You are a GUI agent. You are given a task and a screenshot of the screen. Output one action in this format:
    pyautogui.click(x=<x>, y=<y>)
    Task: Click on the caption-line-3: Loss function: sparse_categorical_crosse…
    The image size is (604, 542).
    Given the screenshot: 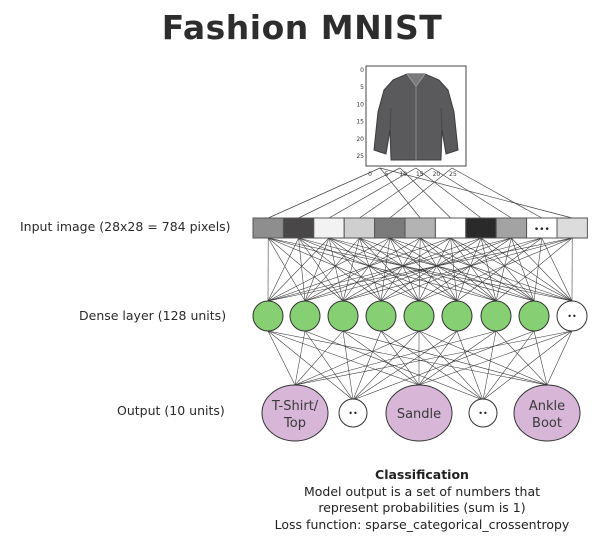 What is the action you would take?
    pyautogui.click(x=422, y=524)
    